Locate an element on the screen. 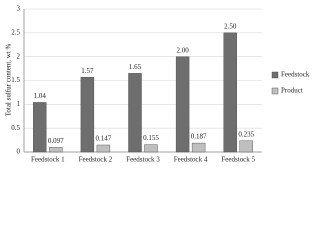 Image resolution: width=320 pixels, height=240 pixels. y-tick-label: 2.5 is located at coordinates (15, 32).